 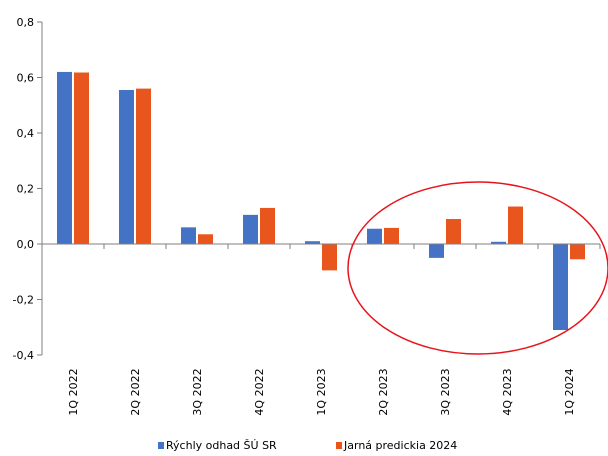 I want to click on y-tick-label: 0,4, so click(x=26, y=133).